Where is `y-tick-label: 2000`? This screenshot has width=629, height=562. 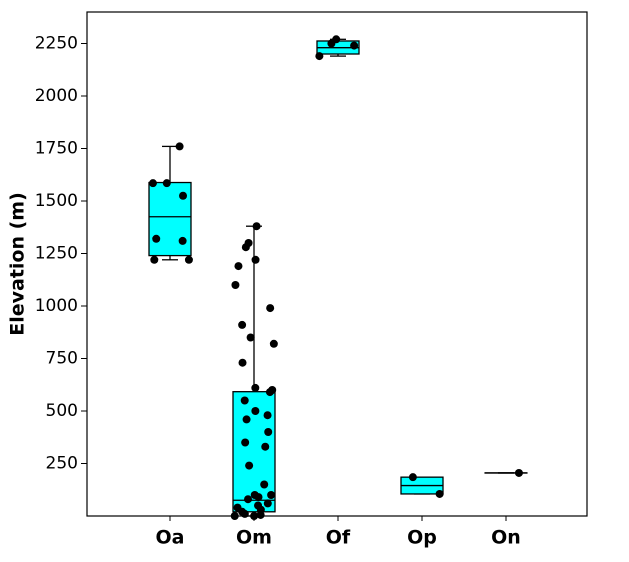
y-tick-label: 2000 is located at coordinates (56, 96).